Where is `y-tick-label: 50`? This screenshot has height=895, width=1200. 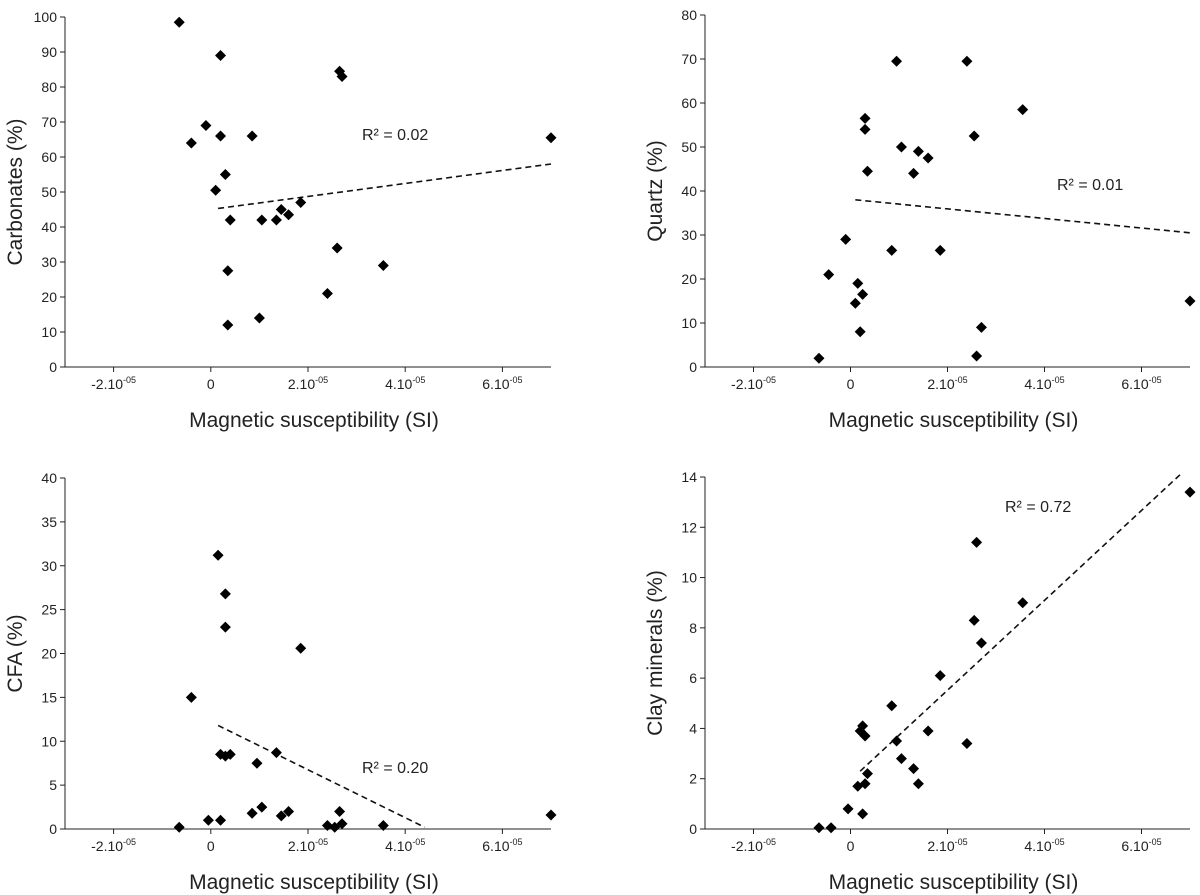
y-tick-label: 50 is located at coordinates (689, 147).